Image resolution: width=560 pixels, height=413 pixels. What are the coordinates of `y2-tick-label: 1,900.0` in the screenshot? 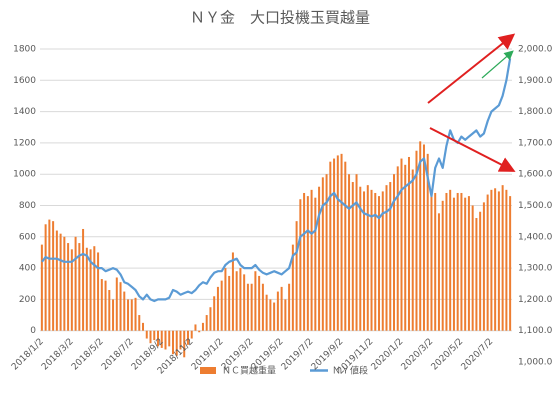 It's located at (535, 81).